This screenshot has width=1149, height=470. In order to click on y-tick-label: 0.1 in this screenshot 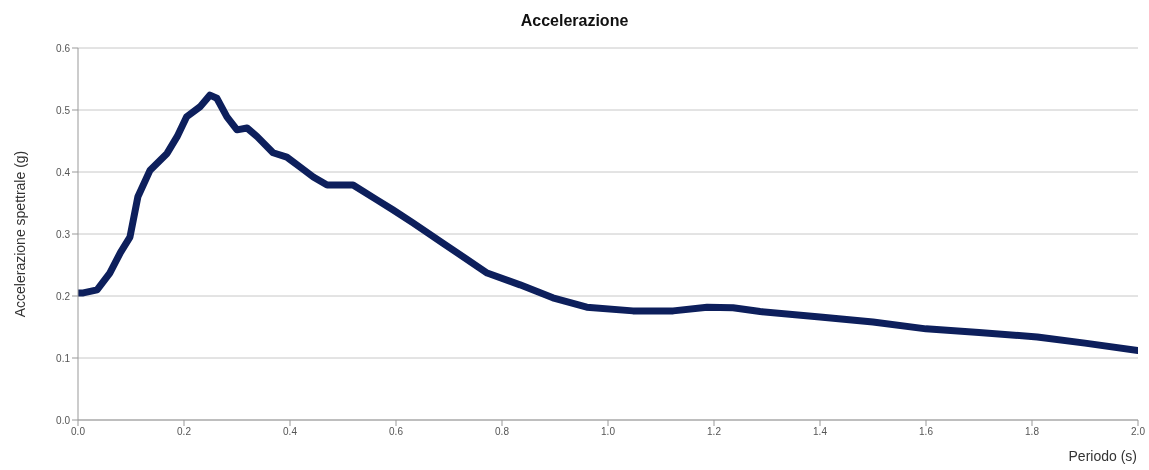, I will do `click(63, 358)`.